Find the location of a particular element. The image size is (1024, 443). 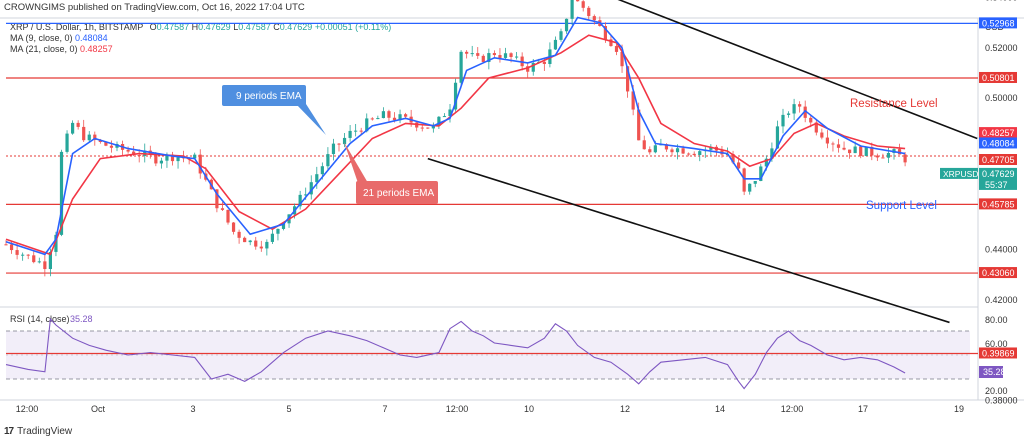

ohlc-open-label: O is located at coordinates (153, 27).